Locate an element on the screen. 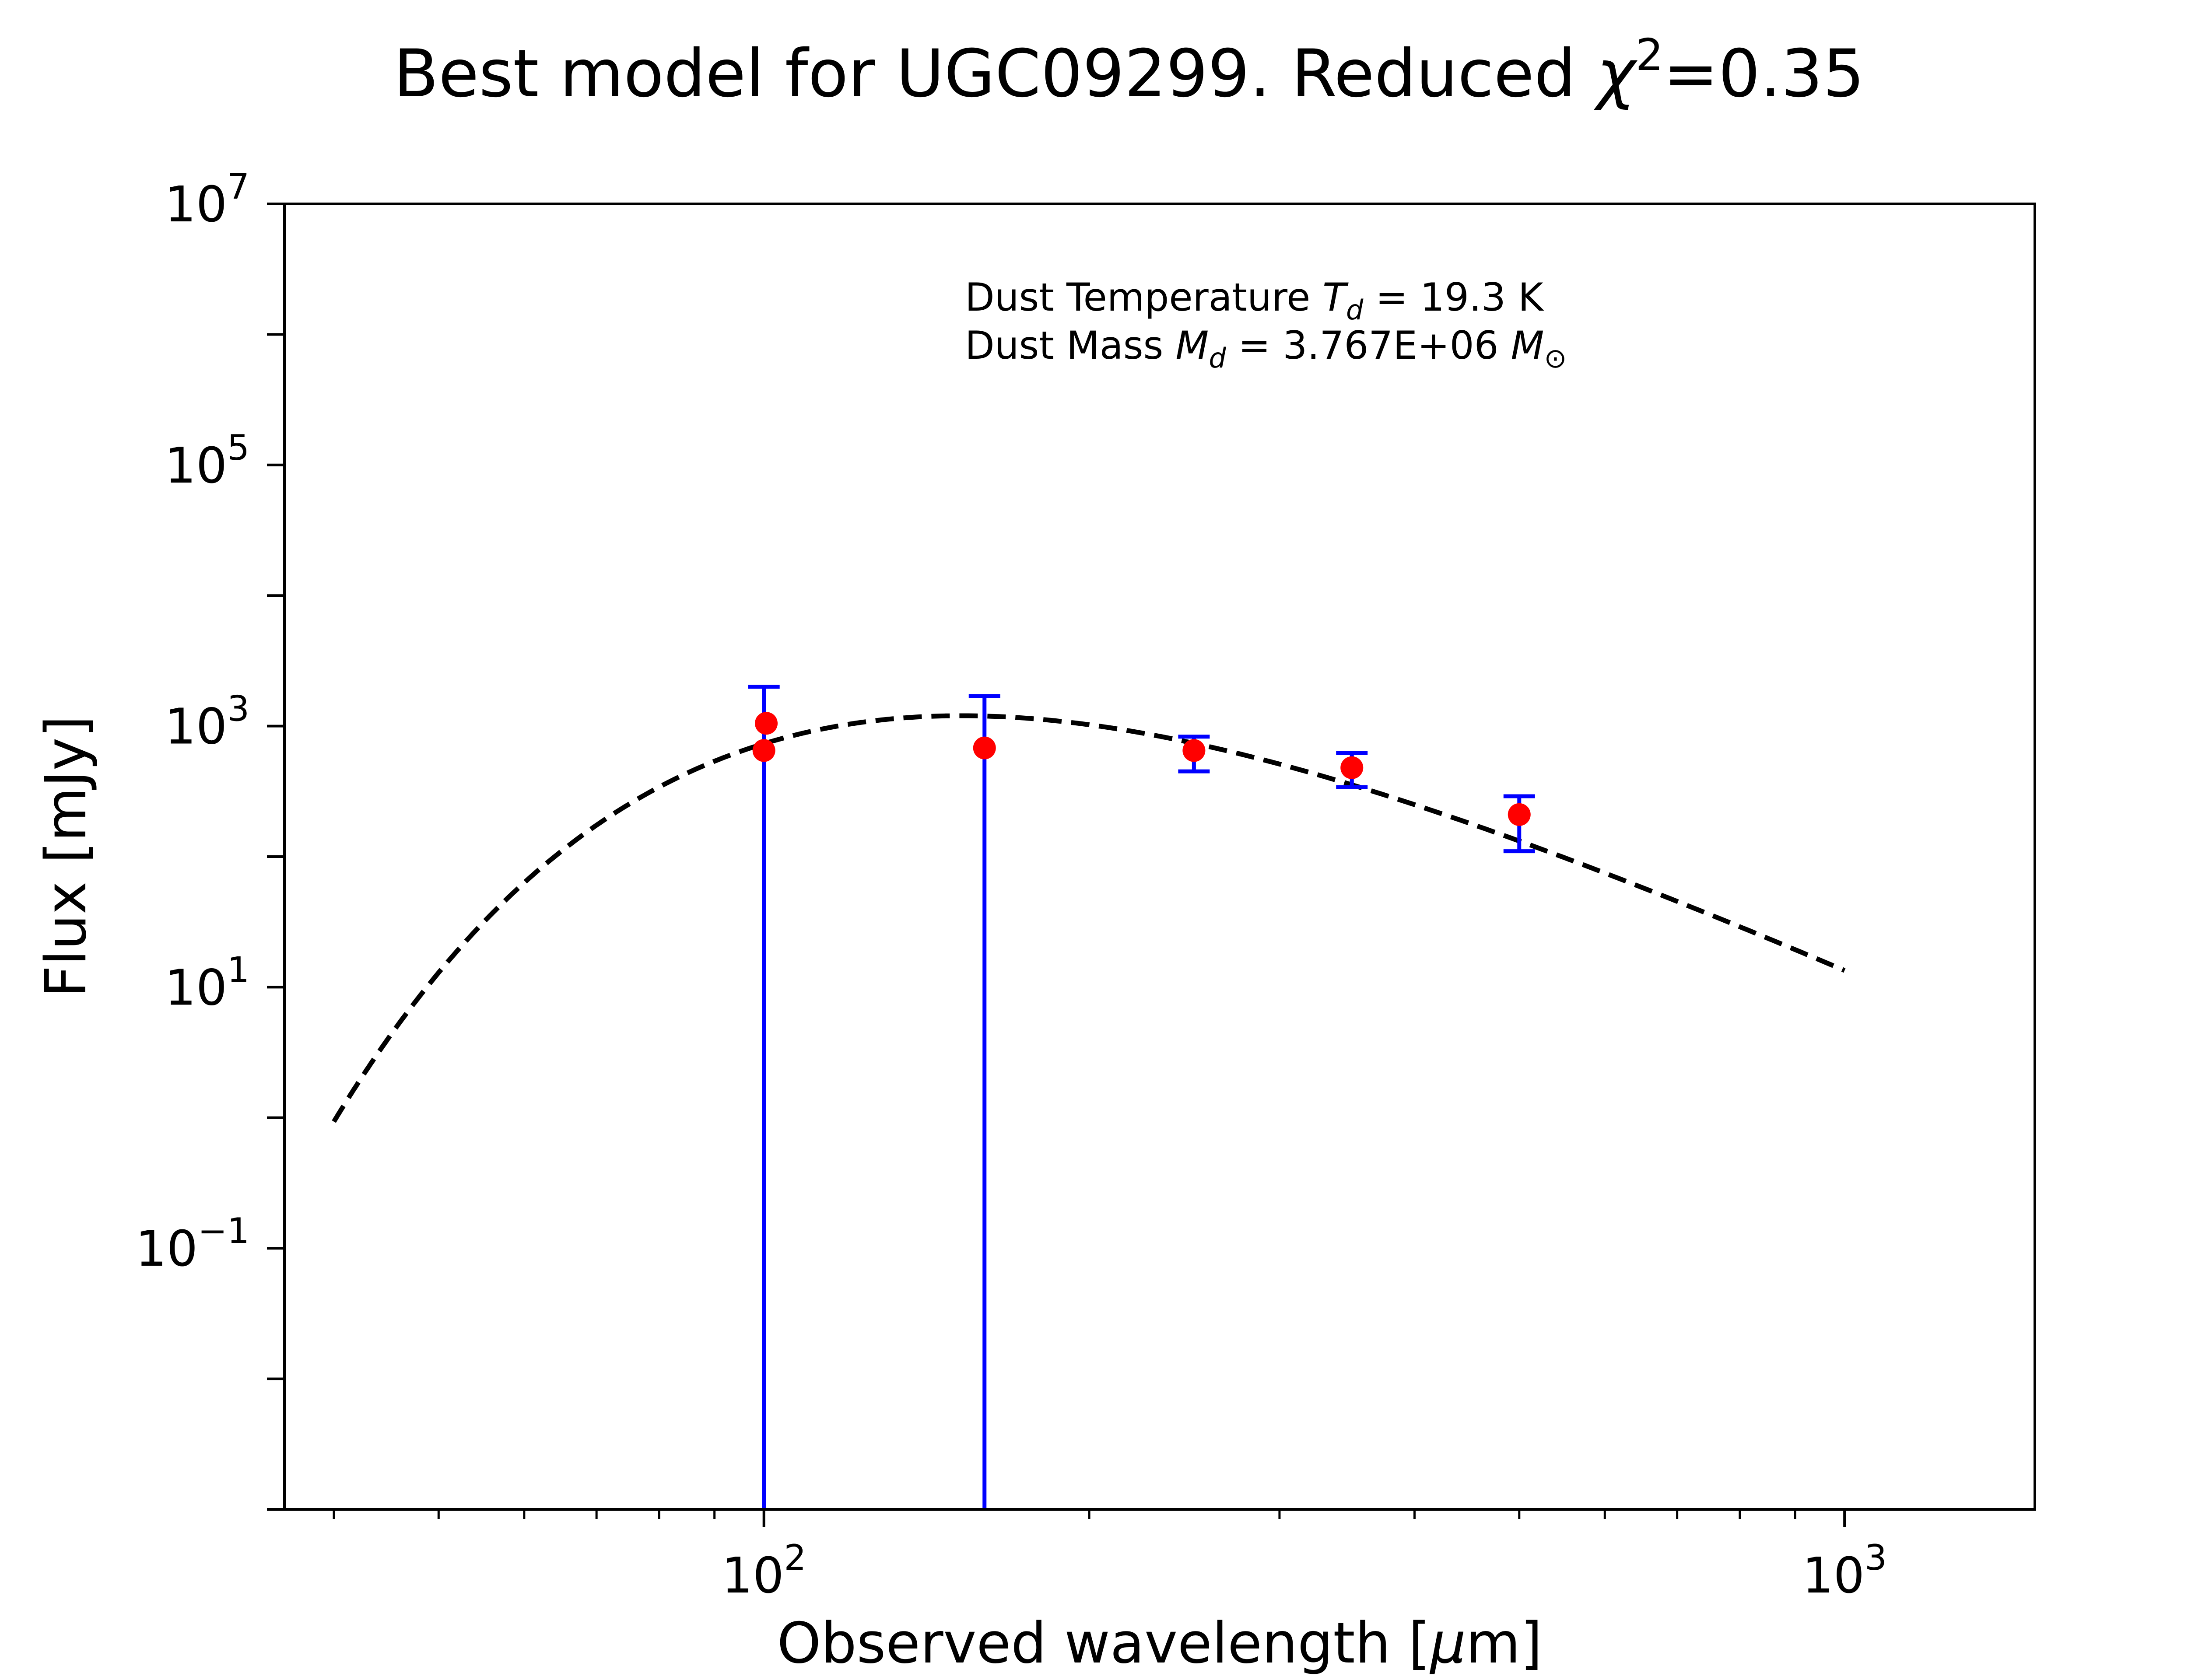  annotation-line-2-symbol: M is located at coordinates (1192, 345).